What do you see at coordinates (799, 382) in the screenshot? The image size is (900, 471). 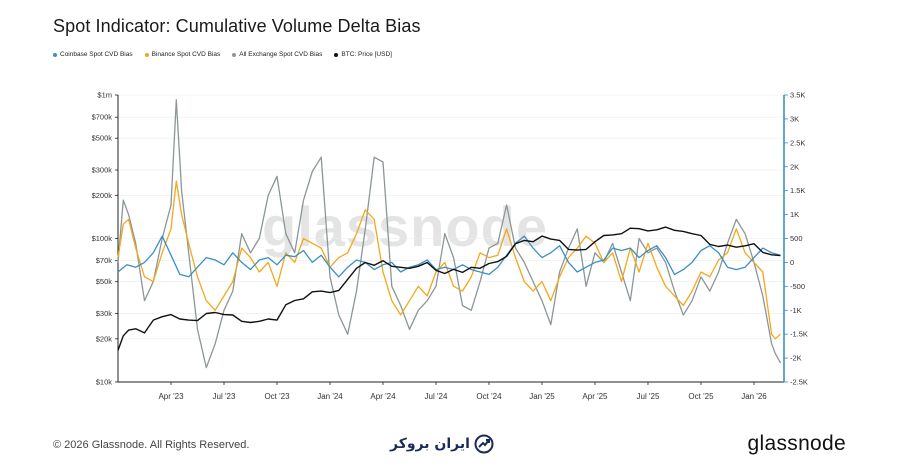 I see `right-tick-label-12: -2.5K` at bounding box center [799, 382].